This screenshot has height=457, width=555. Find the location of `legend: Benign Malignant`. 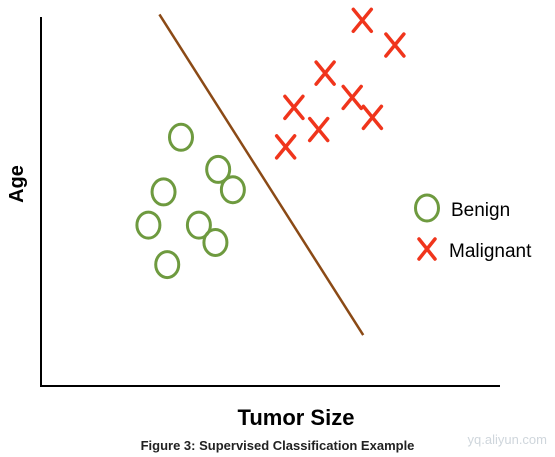

legend: Benign Malignant is located at coordinates (473, 227).